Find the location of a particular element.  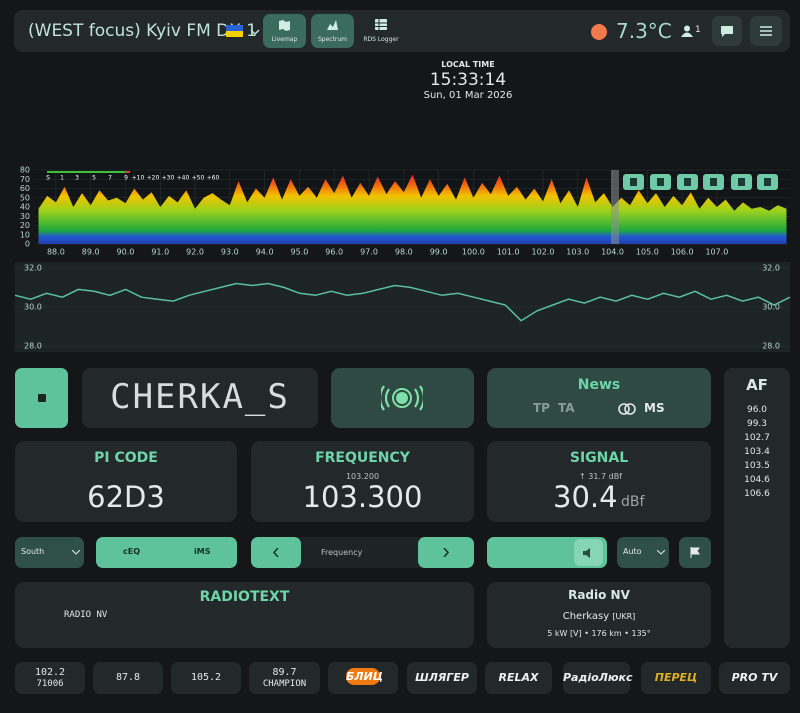

x-tick-label: 93.0 is located at coordinates (230, 252).